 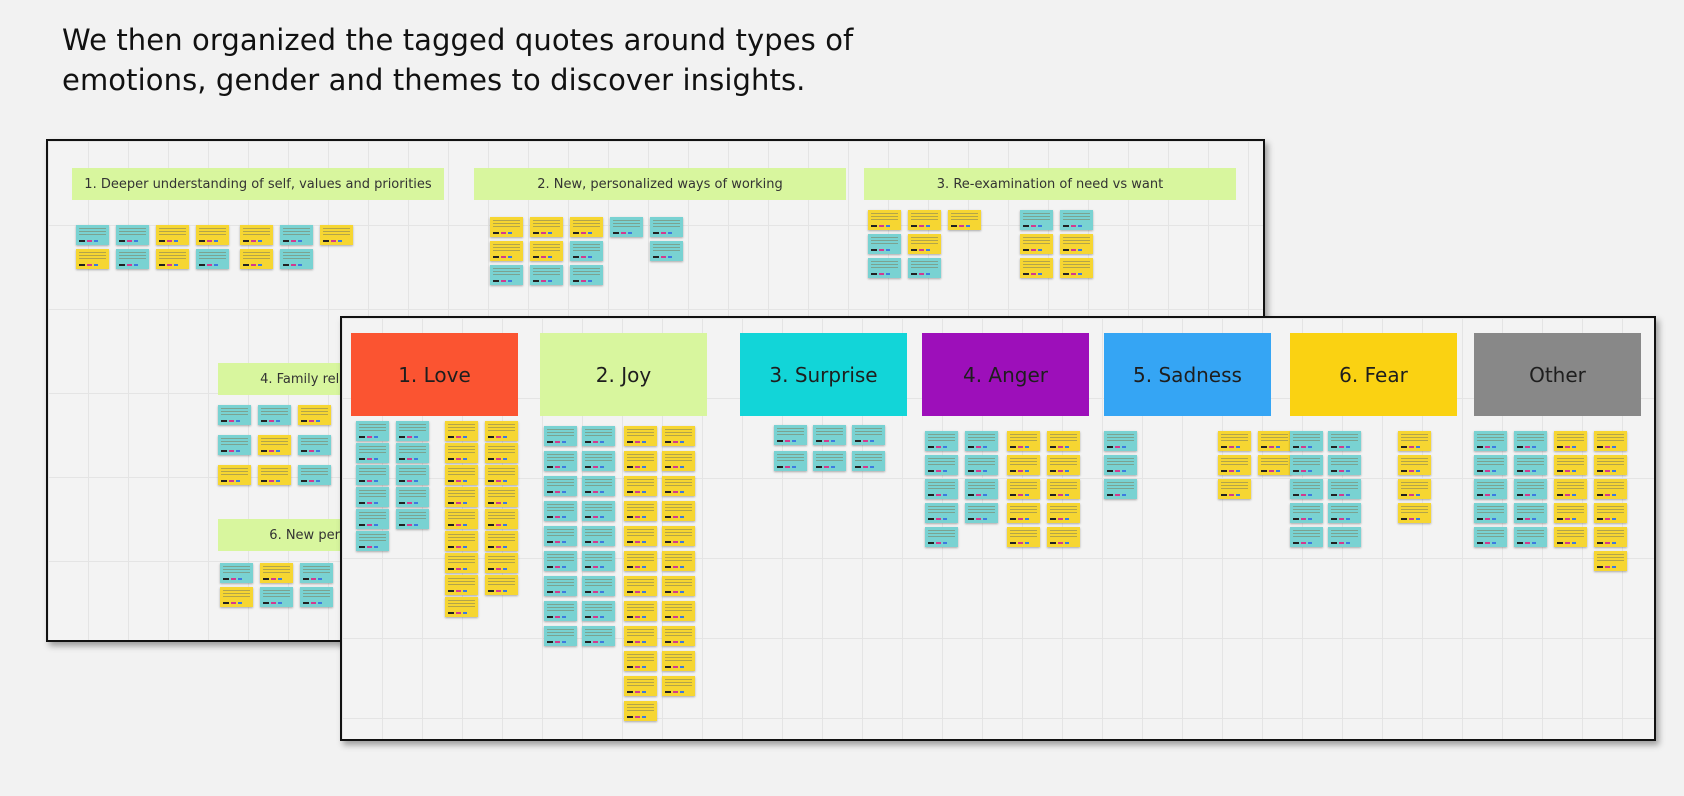 What do you see at coordinates (1373, 374) in the screenshot?
I see `emotion-header-fear: 6. Fear` at bounding box center [1373, 374].